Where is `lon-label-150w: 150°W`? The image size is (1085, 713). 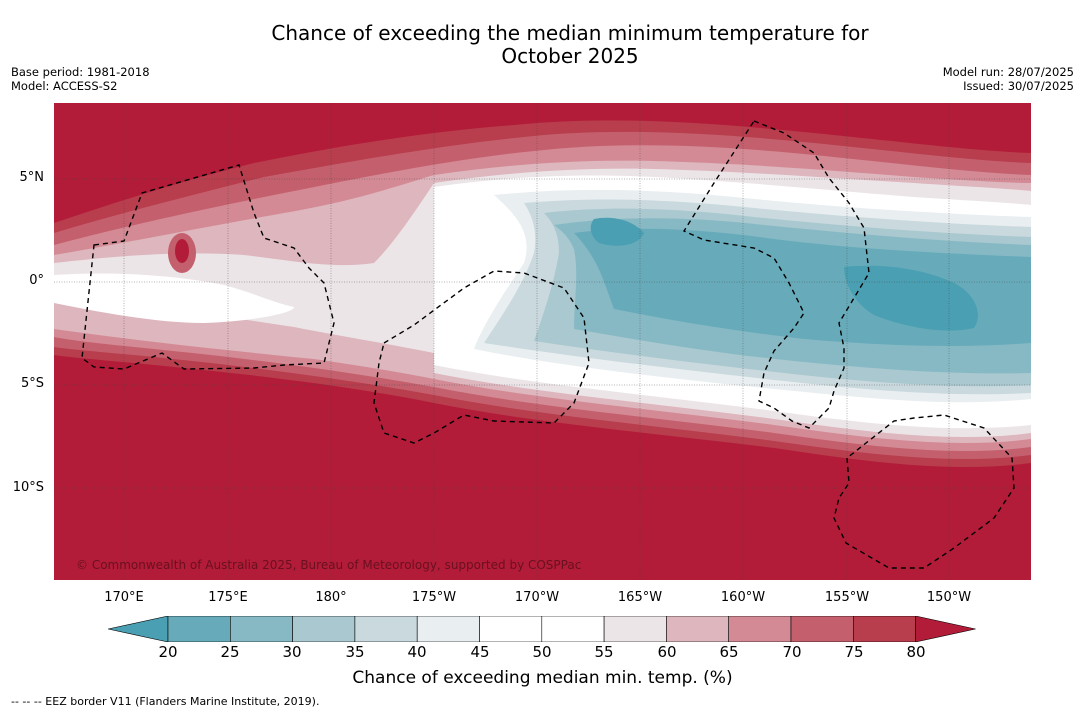 lon-label-150w: 150°W is located at coordinates (949, 597).